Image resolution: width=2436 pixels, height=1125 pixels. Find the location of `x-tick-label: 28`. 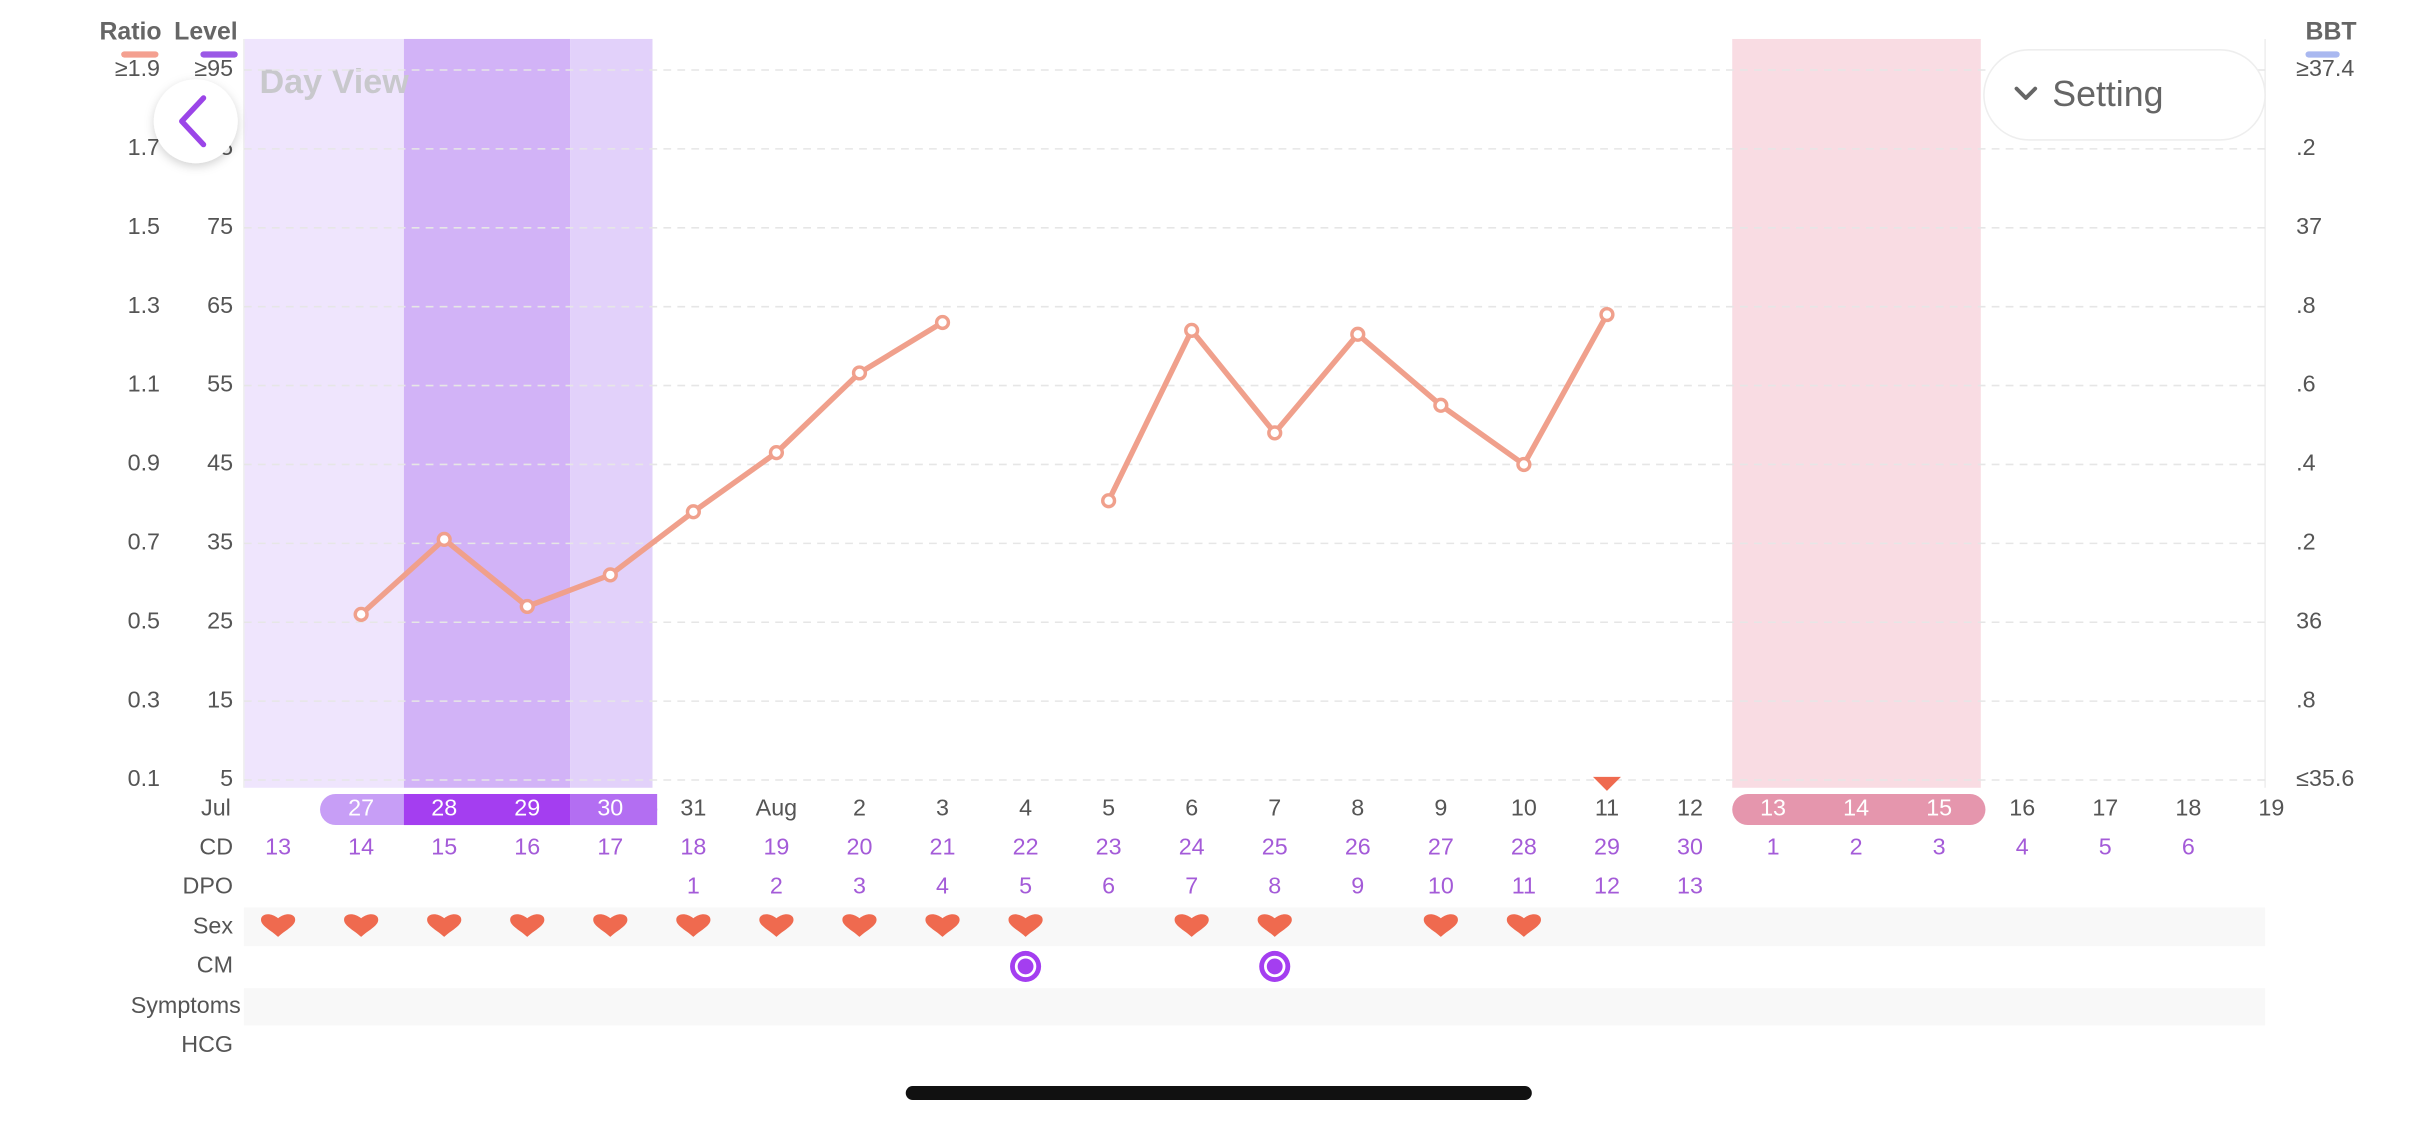

x-tick-label: 28 is located at coordinates (444, 808).